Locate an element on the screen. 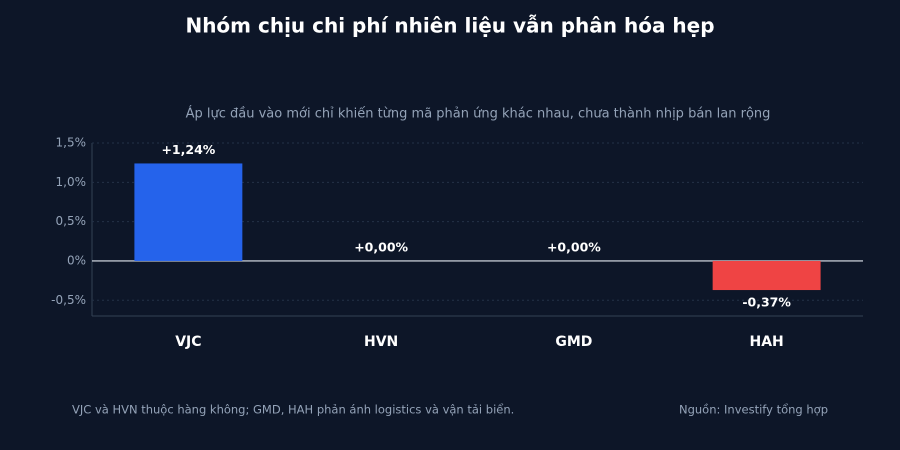  y-tick-label: 0,5% is located at coordinates (71, 221).